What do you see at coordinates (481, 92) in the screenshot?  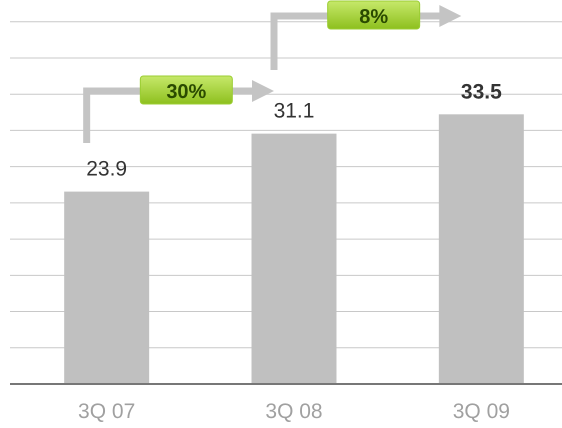 I see `data-label: 33.5` at bounding box center [481, 92].